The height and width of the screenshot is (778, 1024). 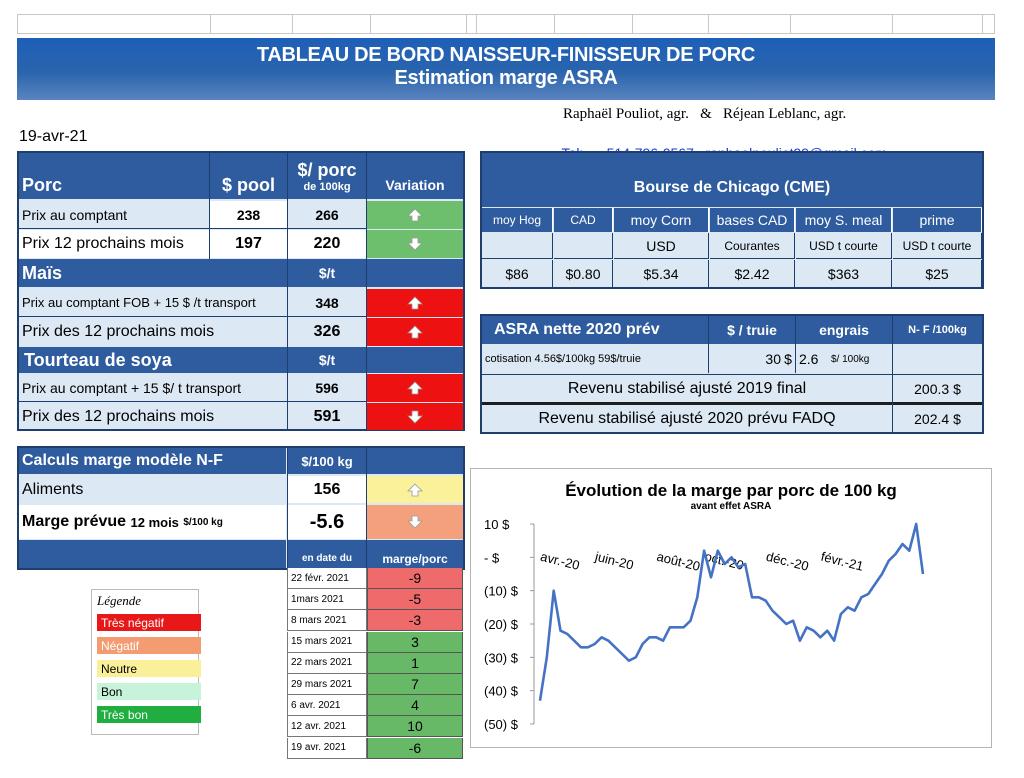 I want to click on porc-row-variation, so click(x=415, y=244).